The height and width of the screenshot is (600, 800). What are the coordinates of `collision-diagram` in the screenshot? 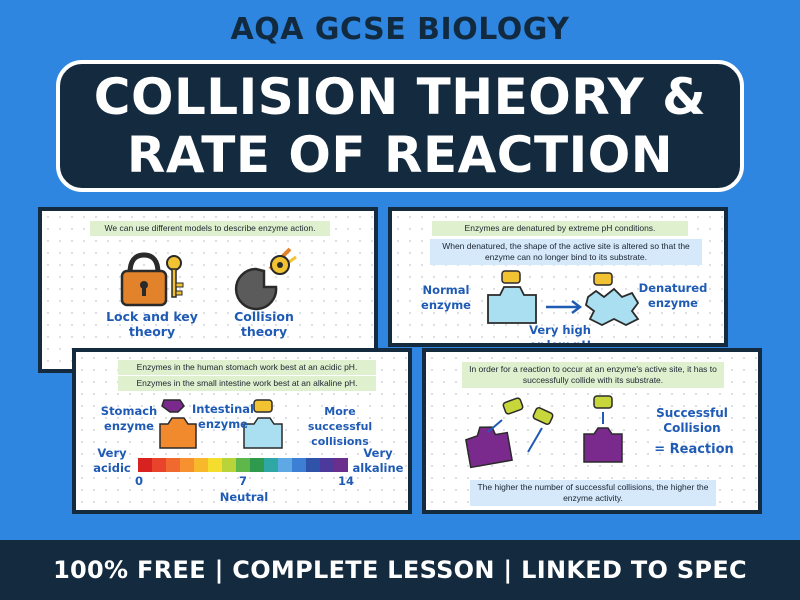 It's located at (544, 432).